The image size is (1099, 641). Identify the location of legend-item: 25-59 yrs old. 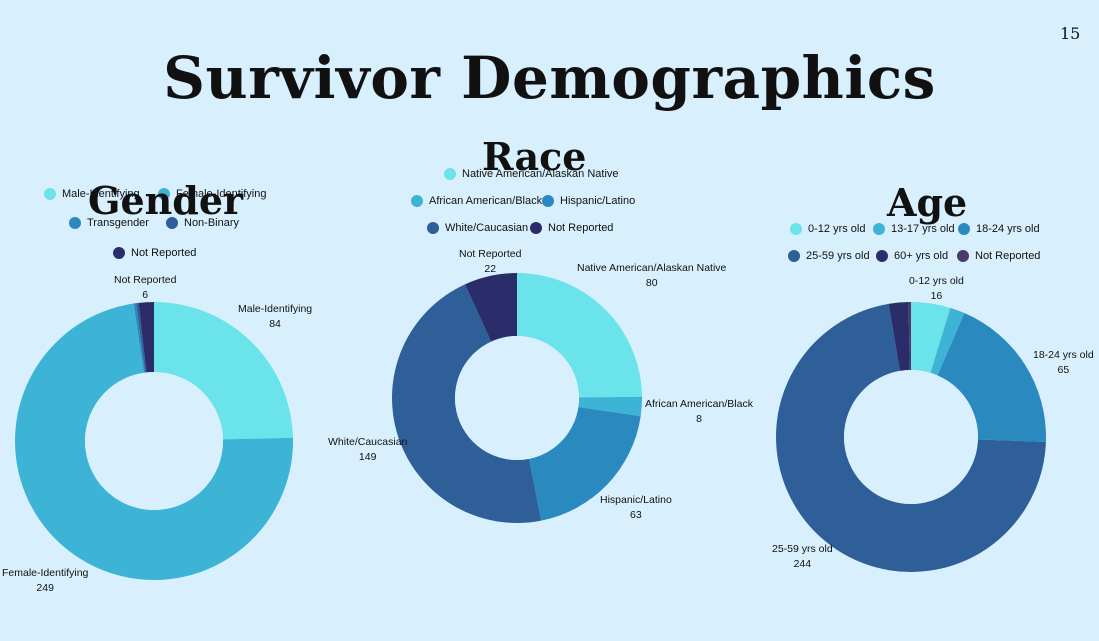
(829, 256).